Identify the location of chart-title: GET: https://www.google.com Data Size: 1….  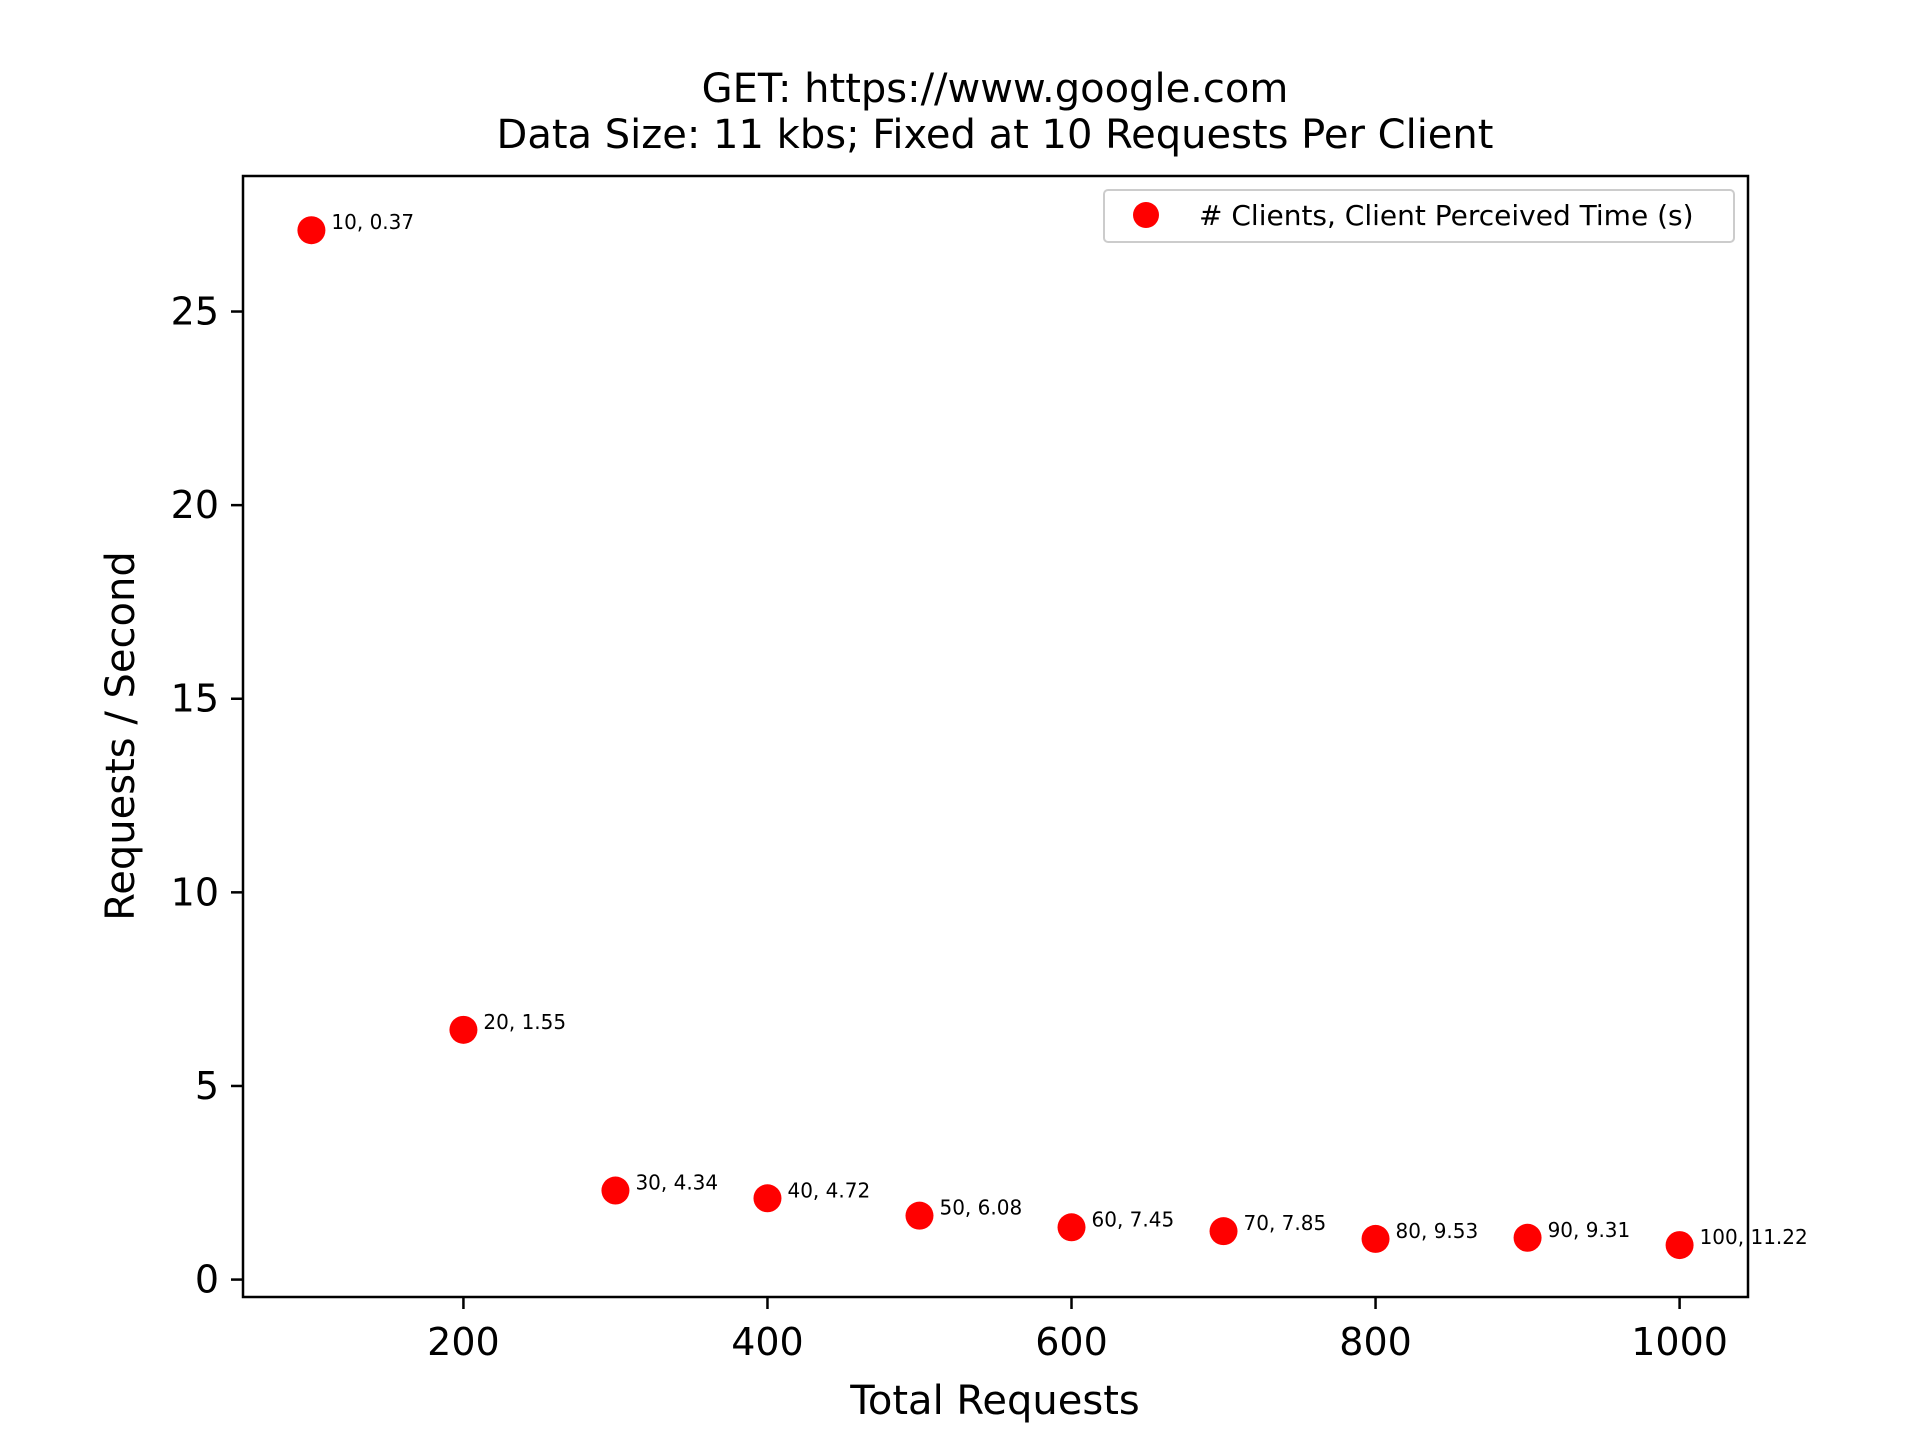
(995, 112).